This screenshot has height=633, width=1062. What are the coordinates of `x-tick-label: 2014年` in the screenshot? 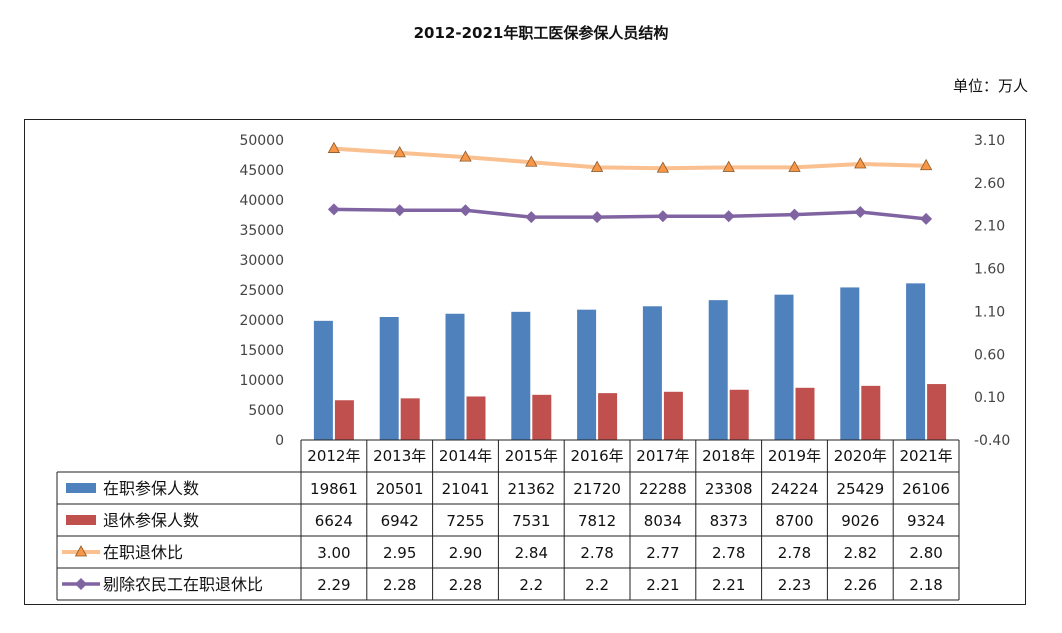 It's located at (465, 456).